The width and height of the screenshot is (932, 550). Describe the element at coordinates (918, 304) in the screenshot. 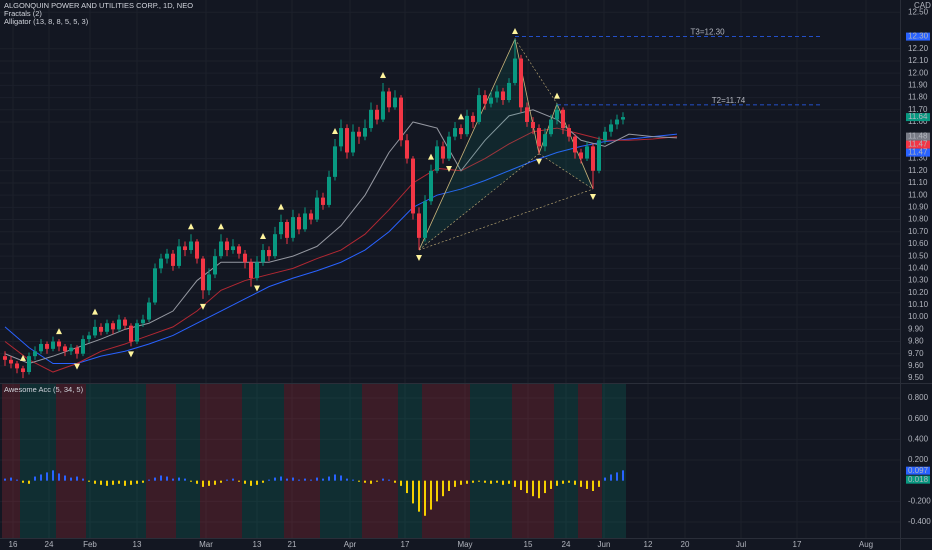

I see `y-tick-label: 10.10` at that location.